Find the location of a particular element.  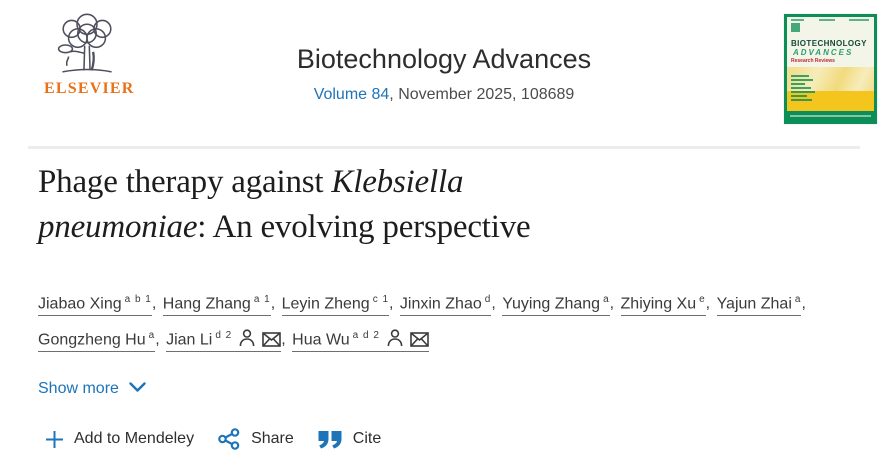

author-link: Leyin Zheng c 1 is located at coordinates (335, 303).